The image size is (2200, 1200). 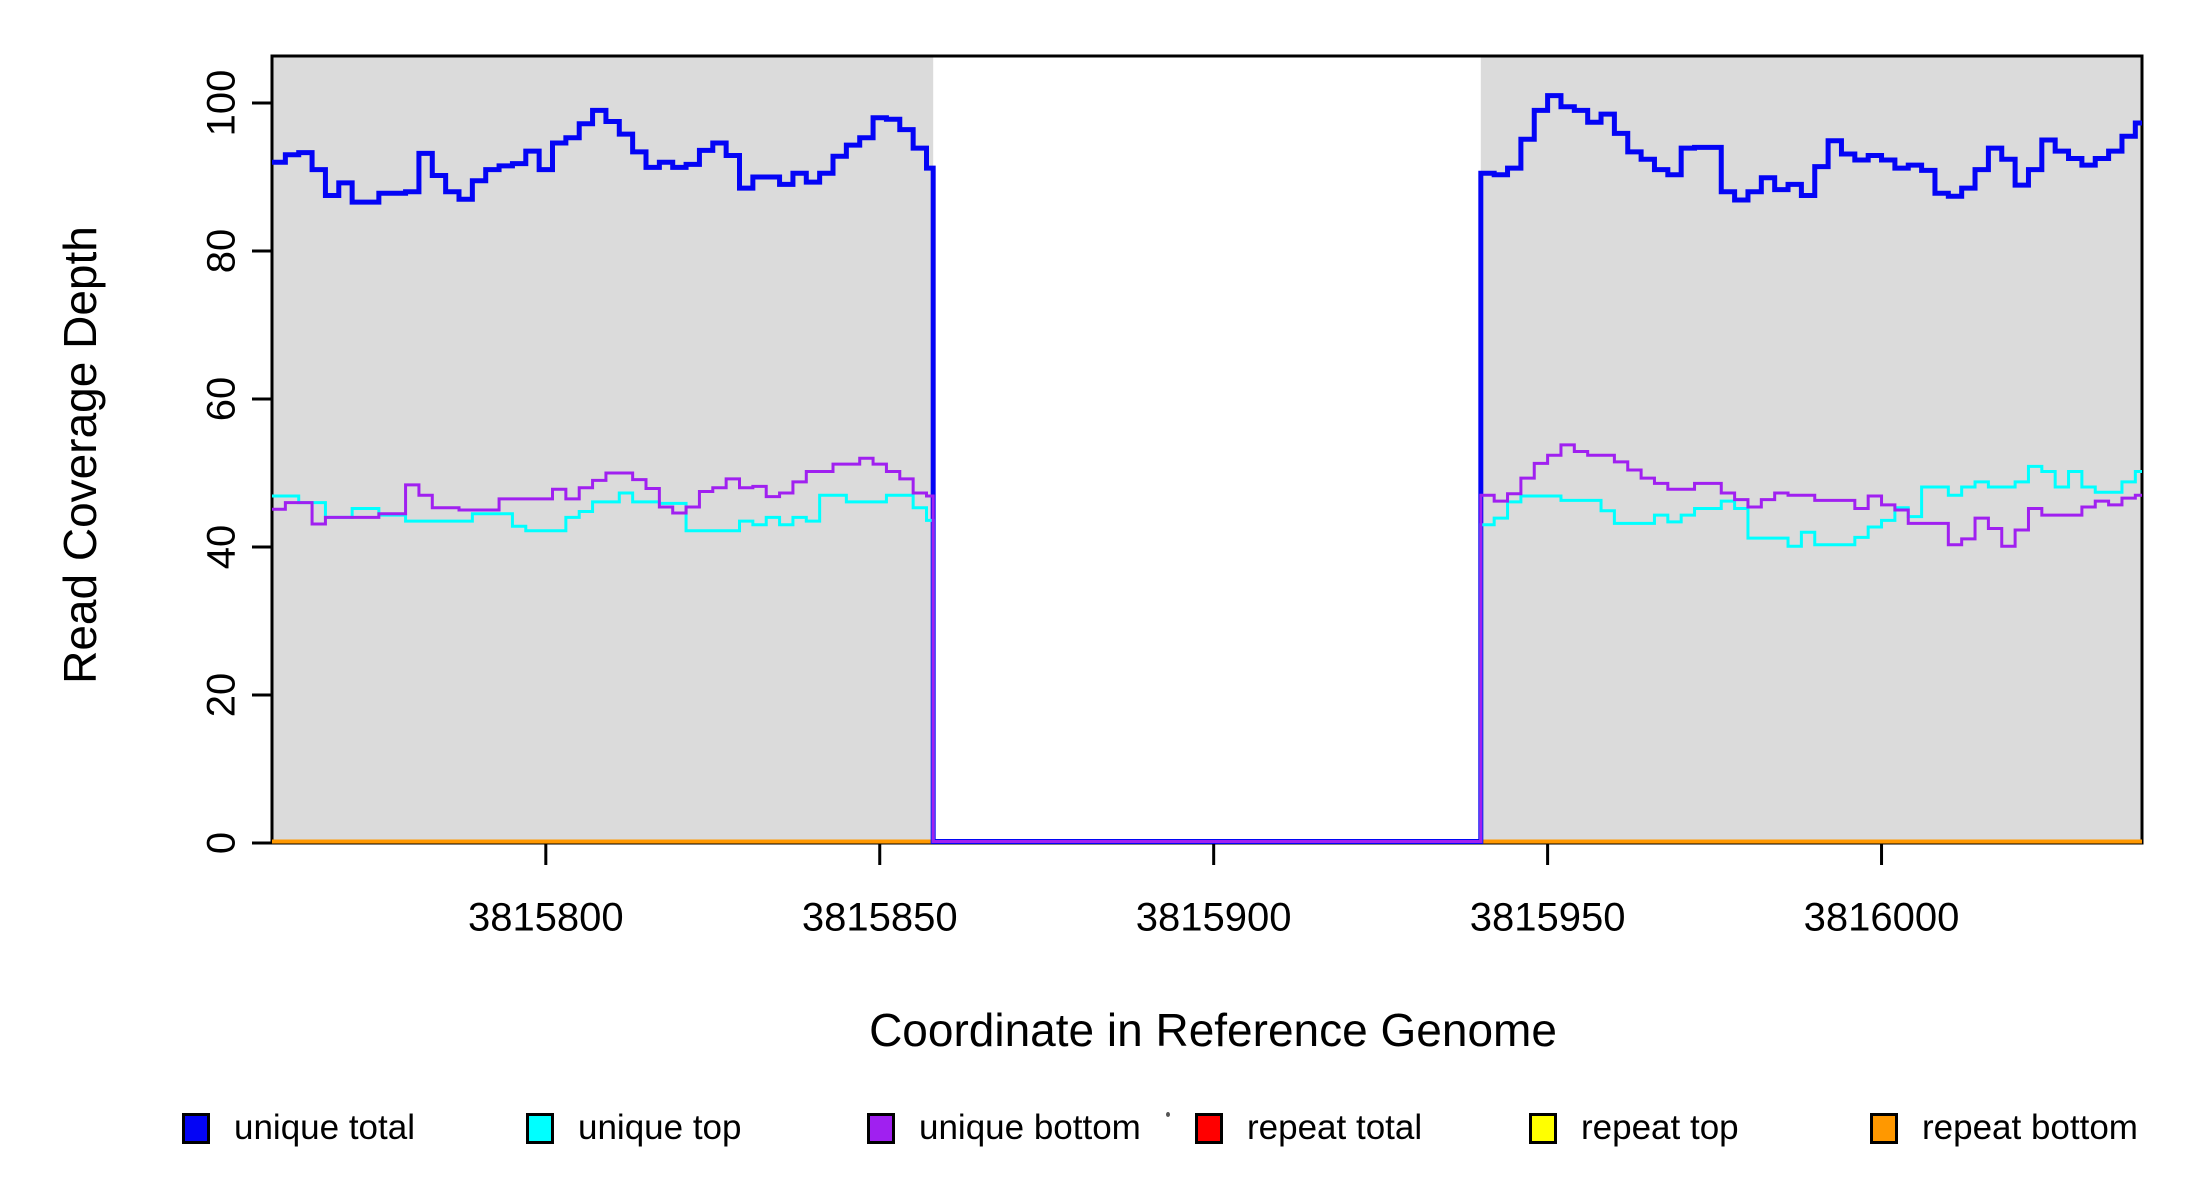 What do you see at coordinates (1335, 1127) in the screenshot?
I see `legend-label: repeat total` at bounding box center [1335, 1127].